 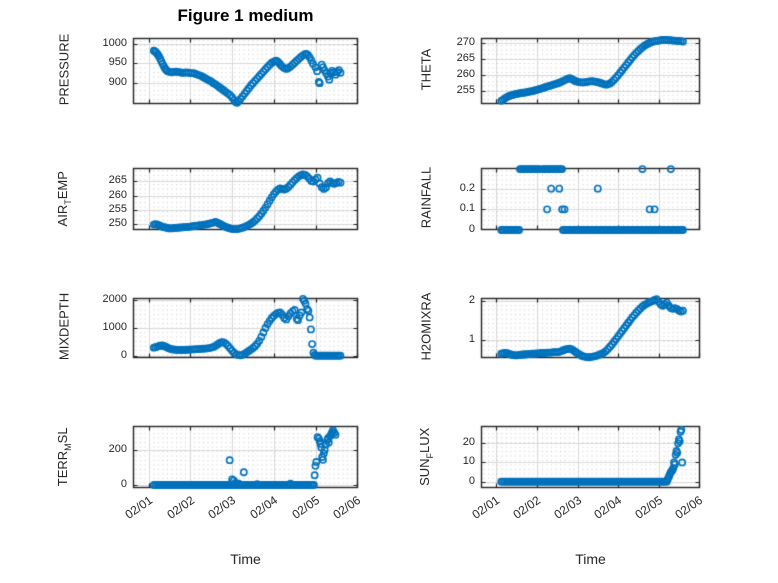 What do you see at coordinates (467, 208) in the screenshot?
I see `y-tick-label: 0.1` at bounding box center [467, 208].